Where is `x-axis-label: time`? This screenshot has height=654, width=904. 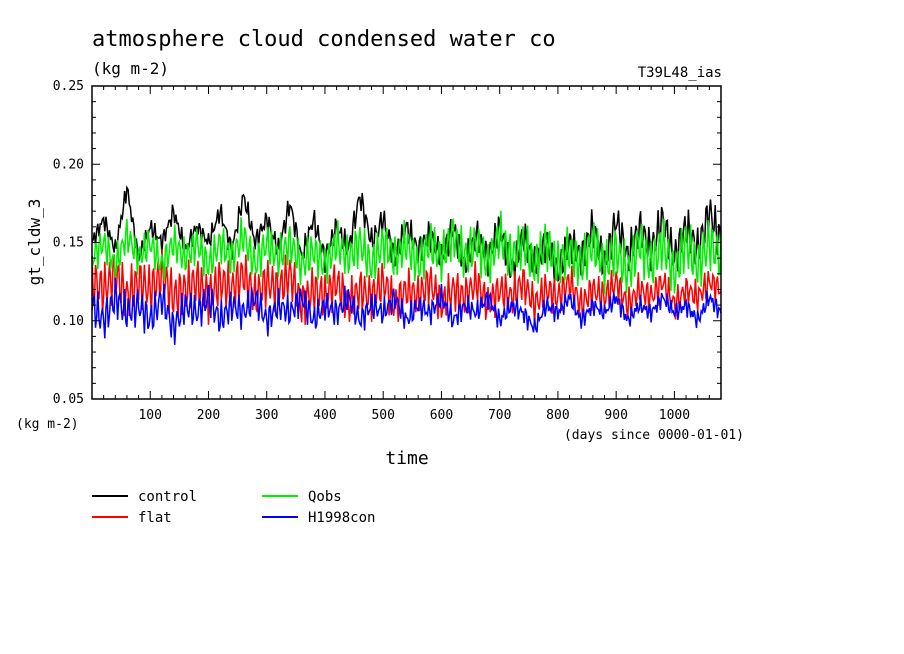 x-axis-label: time is located at coordinates (406, 458).